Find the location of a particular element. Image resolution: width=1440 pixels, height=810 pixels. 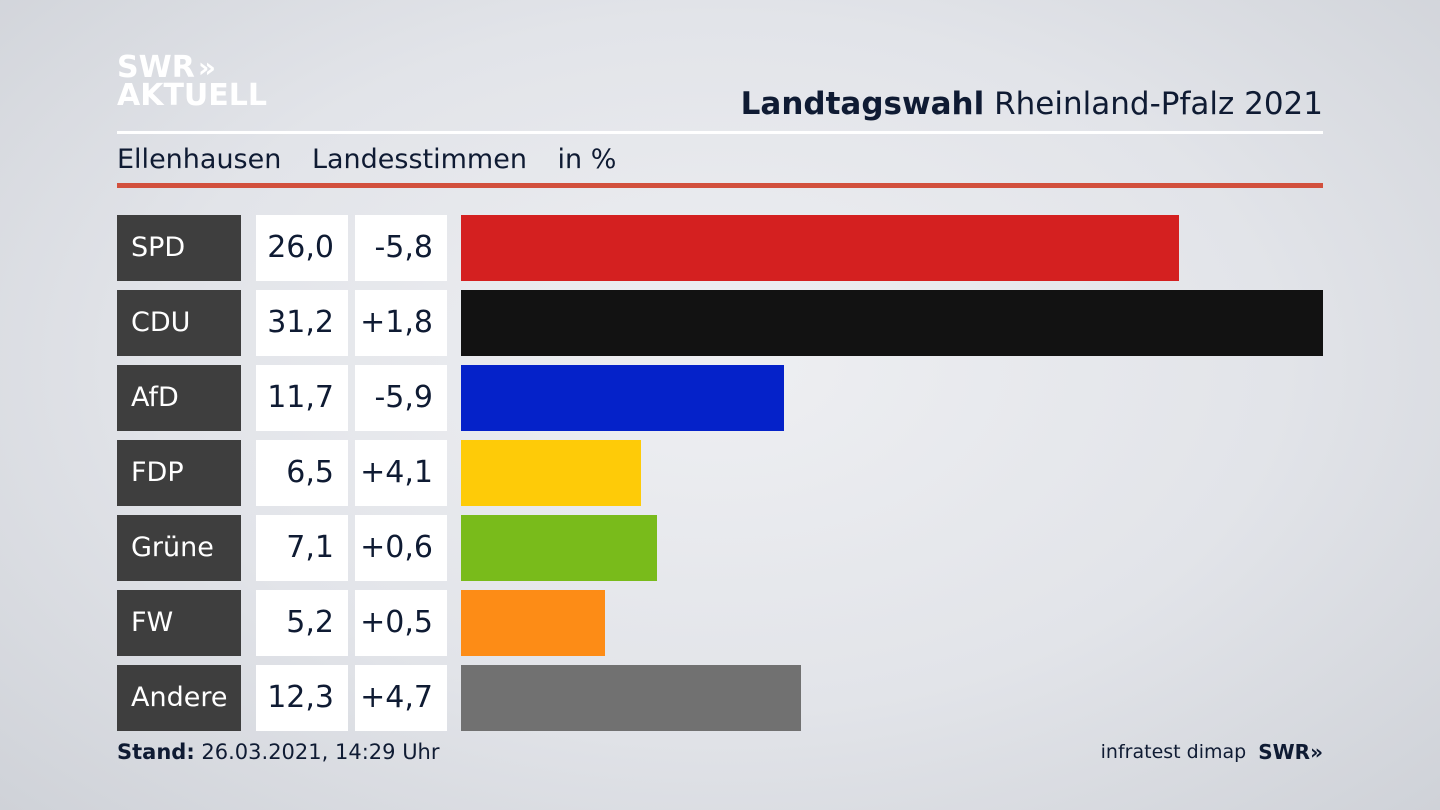

header-divider is located at coordinates (720, 132).